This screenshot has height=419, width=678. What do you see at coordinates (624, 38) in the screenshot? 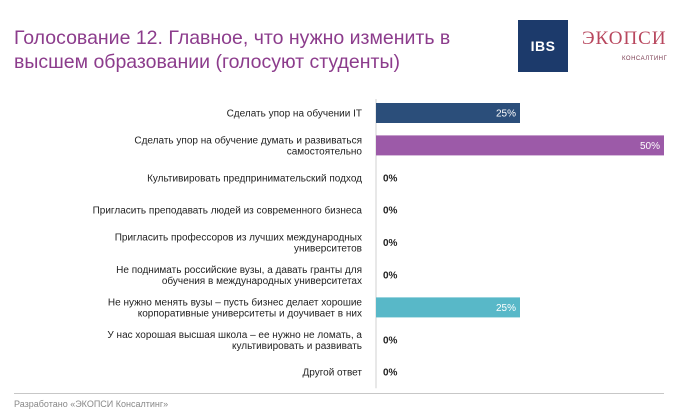
I see `ekopsi-logo-main: ЭКОПСИ` at bounding box center [624, 38].